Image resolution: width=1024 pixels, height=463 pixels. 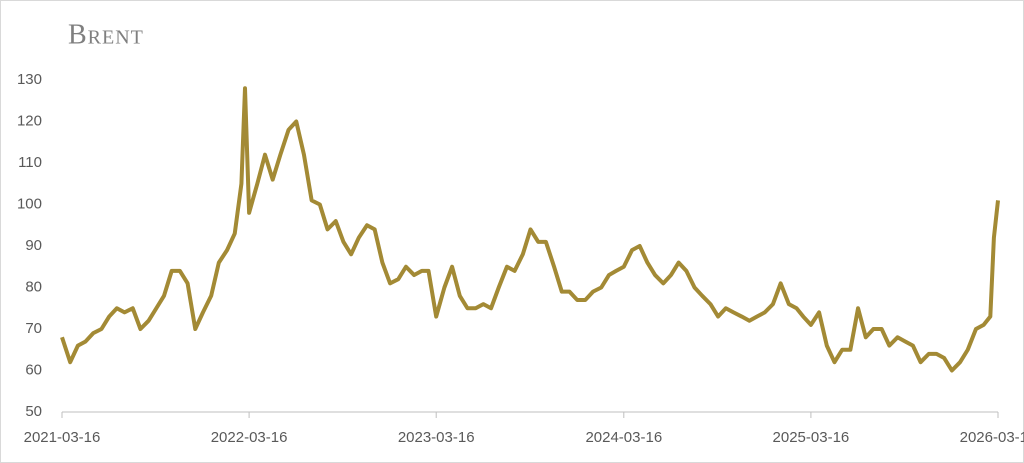 What do you see at coordinates (33, 369) in the screenshot?
I see `y-tick-label: 60` at bounding box center [33, 369].